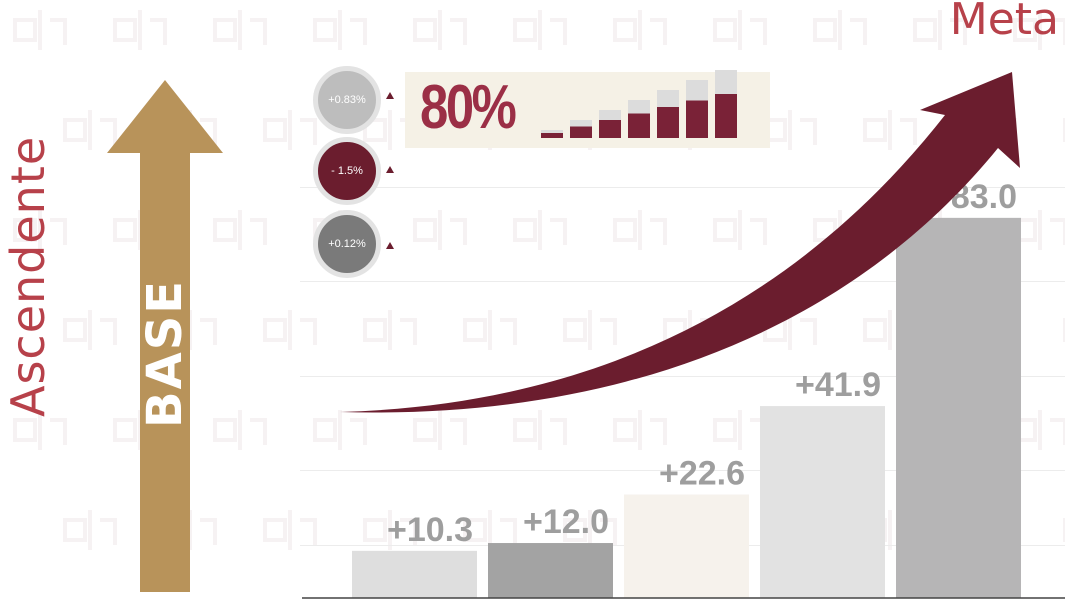 The height and width of the screenshot is (600, 1065). Describe the element at coordinates (838, 385) in the screenshot. I see `bar-value-label: +41.9` at that location.